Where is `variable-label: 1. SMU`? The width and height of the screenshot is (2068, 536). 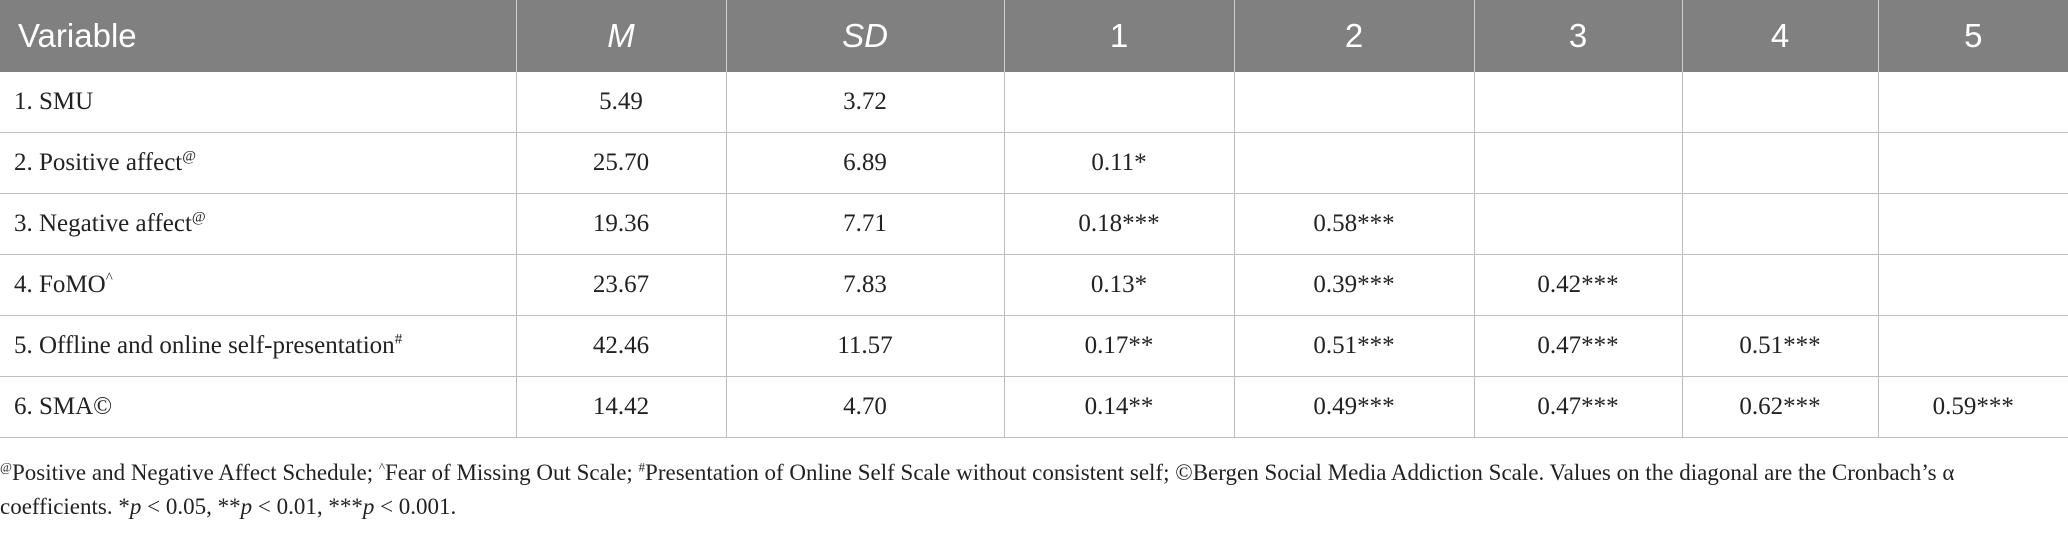
variable-label: 1. SMU is located at coordinates (54, 101).